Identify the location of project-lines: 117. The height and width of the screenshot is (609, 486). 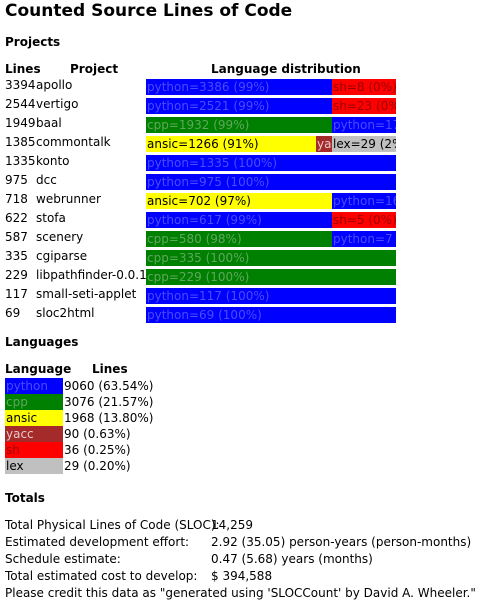
(16, 294).